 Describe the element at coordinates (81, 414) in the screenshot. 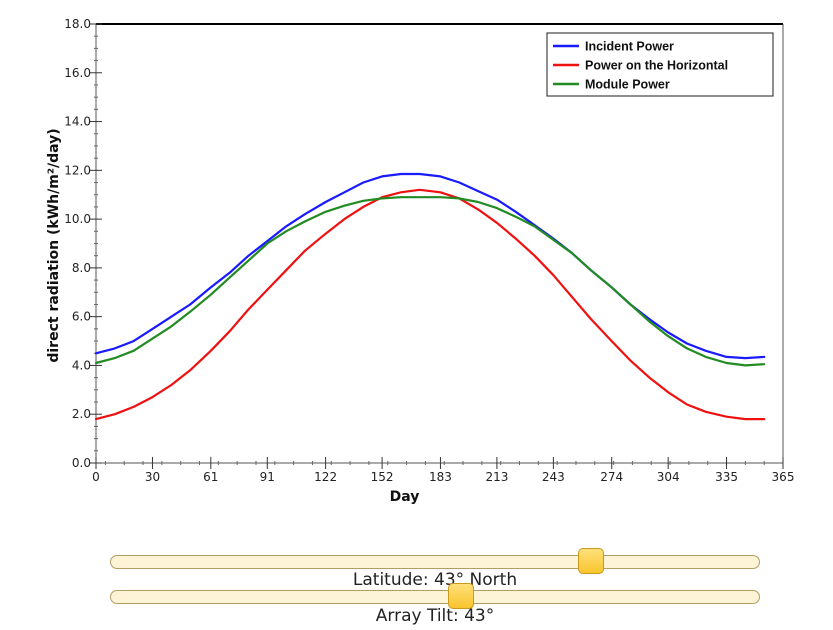

I see `y-tick-label: 2.0` at that location.